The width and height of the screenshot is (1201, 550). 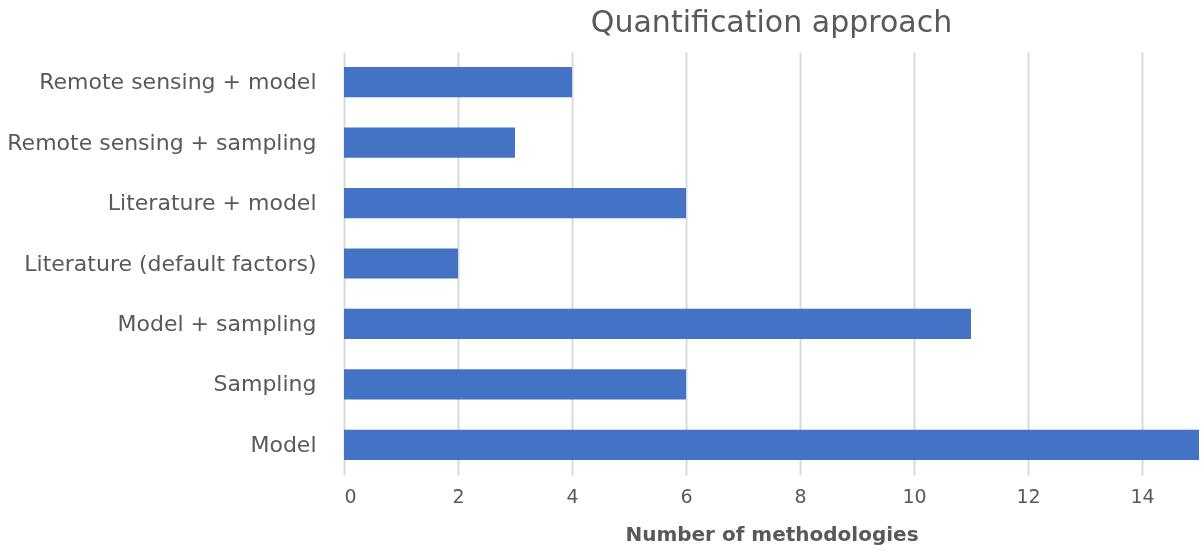 What do you see at coordinates (572, 495) in the screenshot?
I see `x-tick-label: 4` at bounding box center [572, 495].